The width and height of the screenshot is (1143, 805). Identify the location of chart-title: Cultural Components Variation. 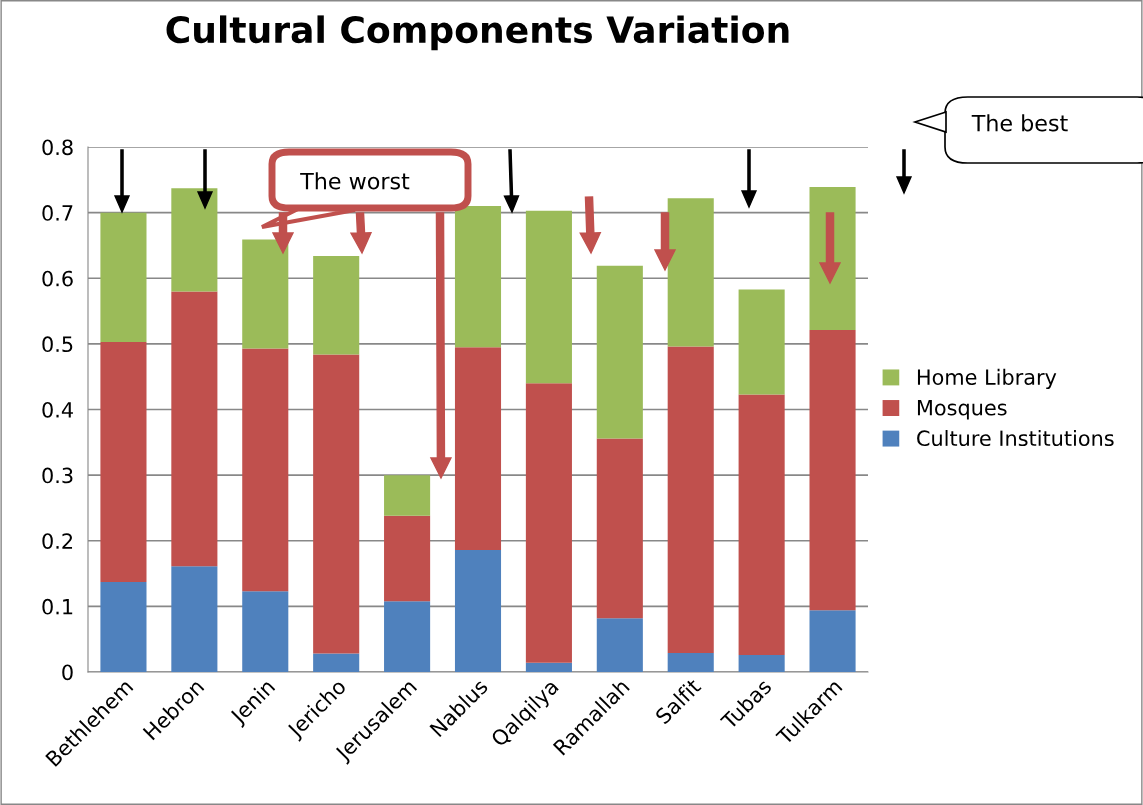
(477, 33).